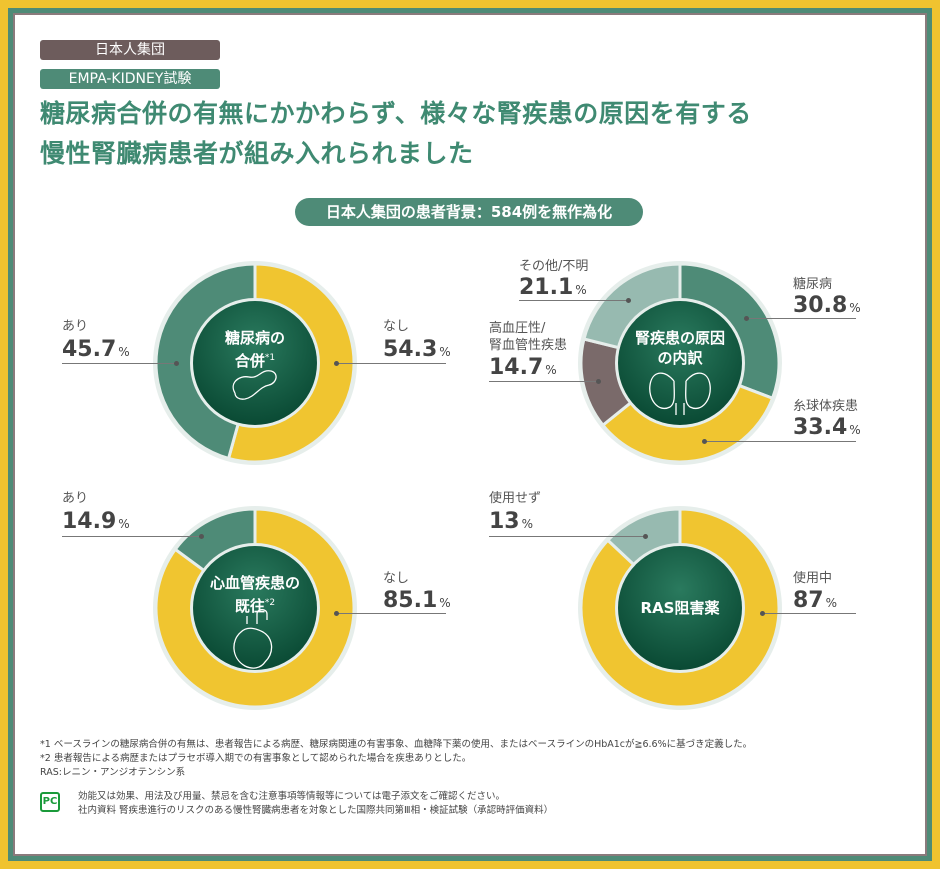 The image size is (940, 869). I want to click on label-glomerular: 糸球体疾患, so click(826, 406).